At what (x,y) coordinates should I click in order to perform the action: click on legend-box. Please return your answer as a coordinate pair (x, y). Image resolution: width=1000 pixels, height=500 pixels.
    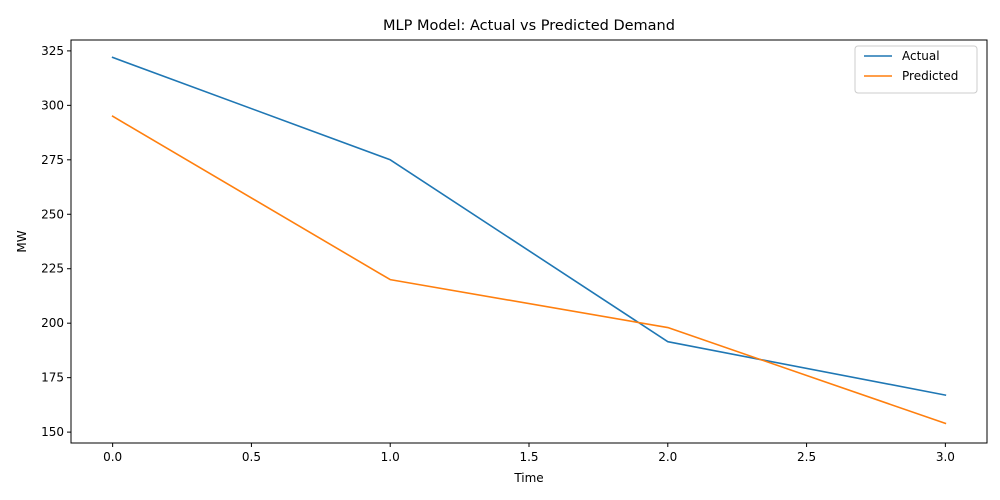
    Looking at the image, I should click on (916, 69).